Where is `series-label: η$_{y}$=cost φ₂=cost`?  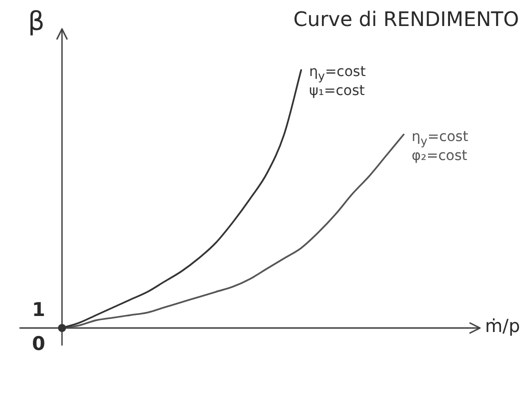
series-label: η$_{y}$=cost φ₂=cost is located at coordinates (440, 146).